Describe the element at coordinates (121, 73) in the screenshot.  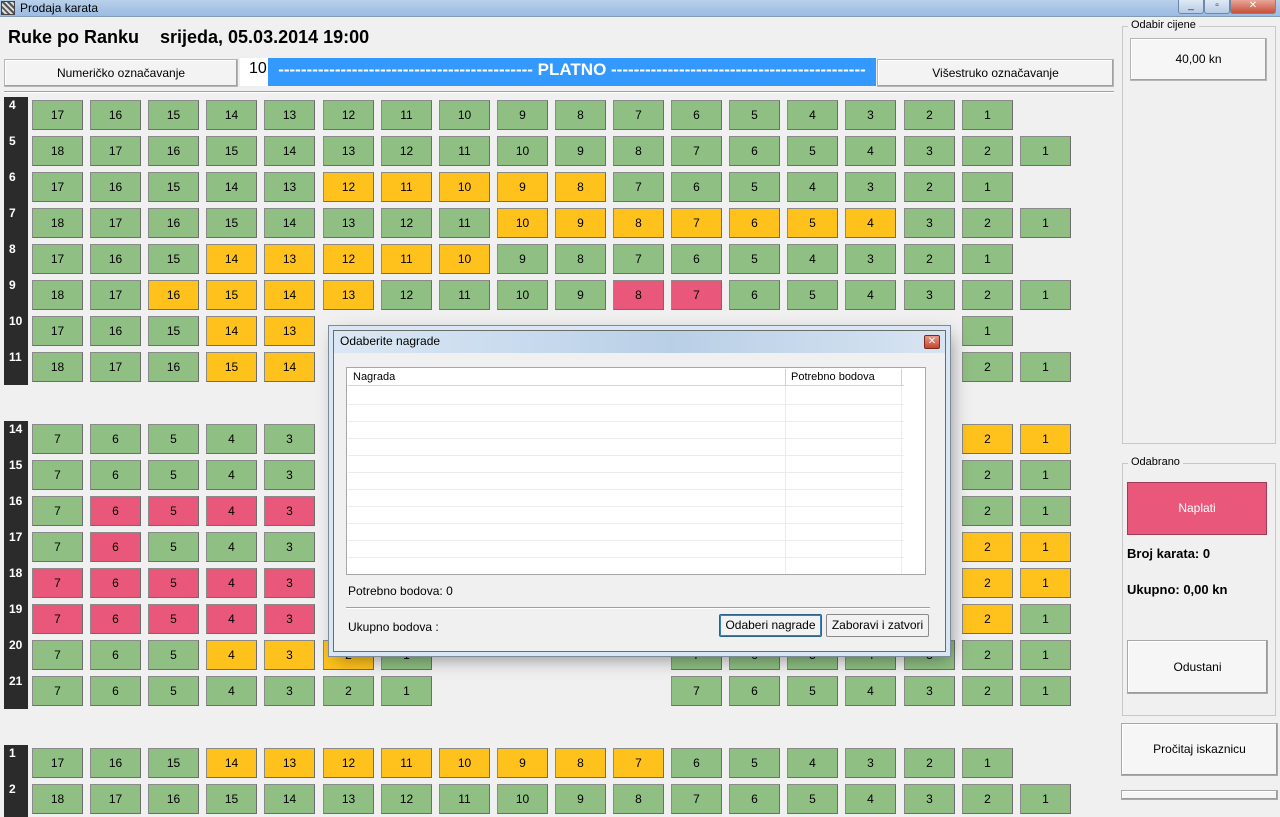
I see `numeric-marking-button: Numeričko označavanje` at that location.